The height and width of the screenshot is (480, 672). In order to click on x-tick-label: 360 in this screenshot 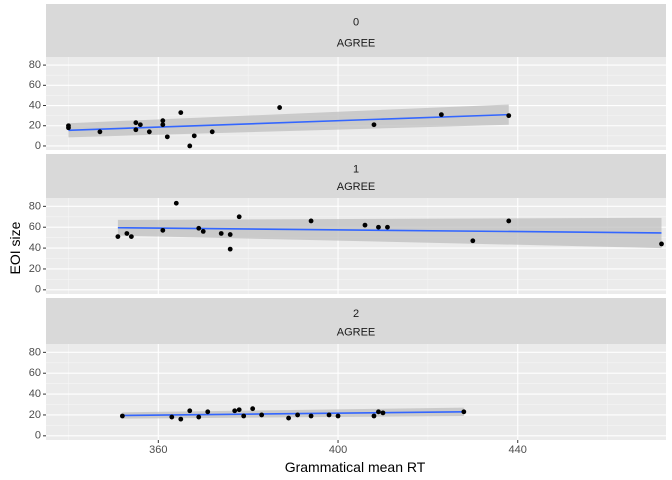, I will do `click(158, 450)`.